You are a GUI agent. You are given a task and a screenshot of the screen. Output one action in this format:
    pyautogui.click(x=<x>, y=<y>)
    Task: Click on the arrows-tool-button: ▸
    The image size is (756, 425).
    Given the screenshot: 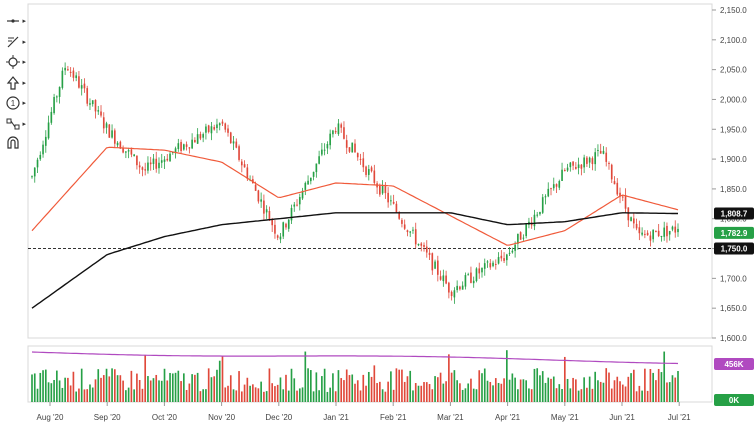 What is the action you would take?
    pyautogui.click(x=14, y=83)
    